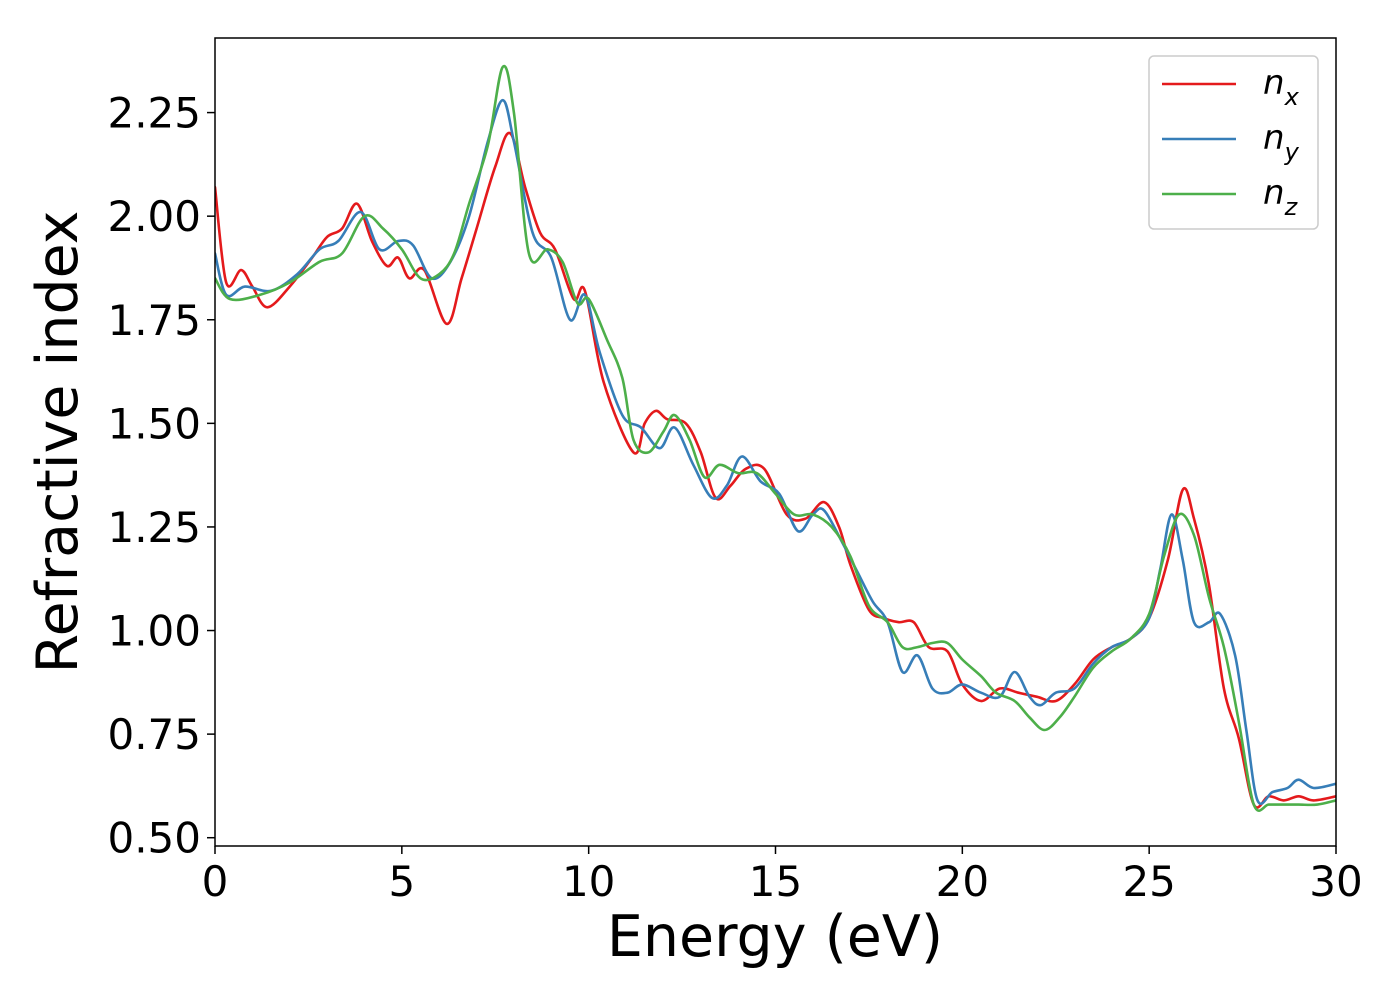 This screenshot has width=1400, height=1000. Describe the element at coordinates (154, 631) in the screenshot. I see `y-tick-label: 1.00` at that location.